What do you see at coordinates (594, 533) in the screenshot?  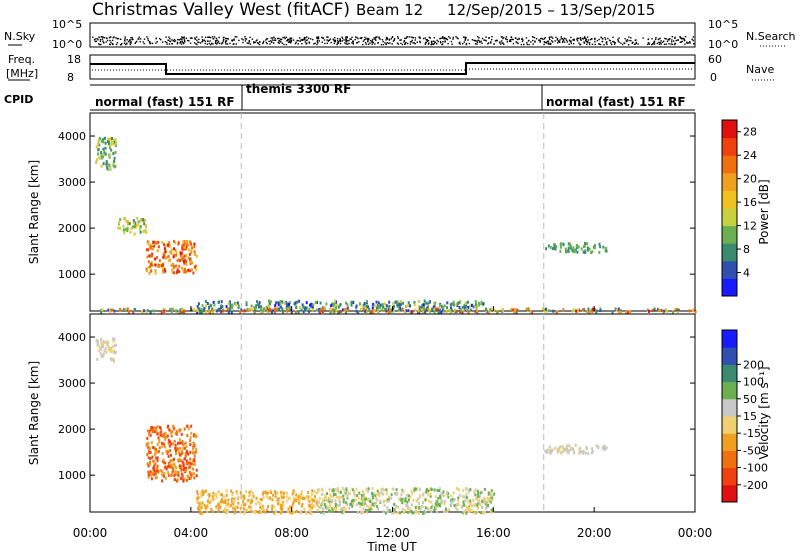 I see `x-tick-label: 20:00` at bounding box center [594, 533].